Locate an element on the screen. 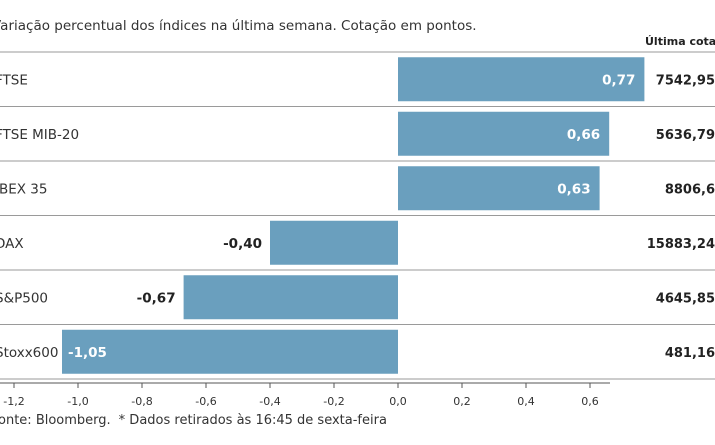  last-quote-value: 8806,6 is located at coordinates (690, 189).